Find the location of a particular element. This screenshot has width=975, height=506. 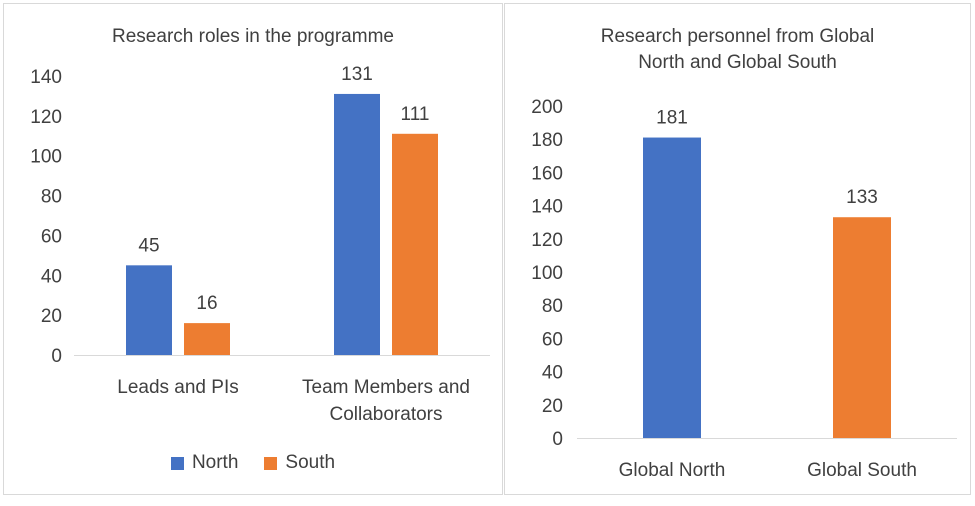

chart-title-right-line-2: North and Global South is located at coordinates (737, 62).